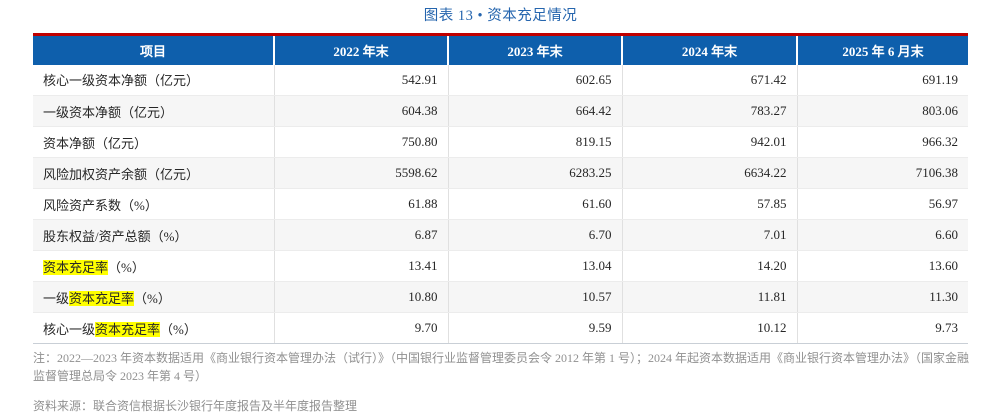  Describe the element at coordinates (95, 143) in the screenshot. I see `label-text: 资本净额（亿元）` at that location.